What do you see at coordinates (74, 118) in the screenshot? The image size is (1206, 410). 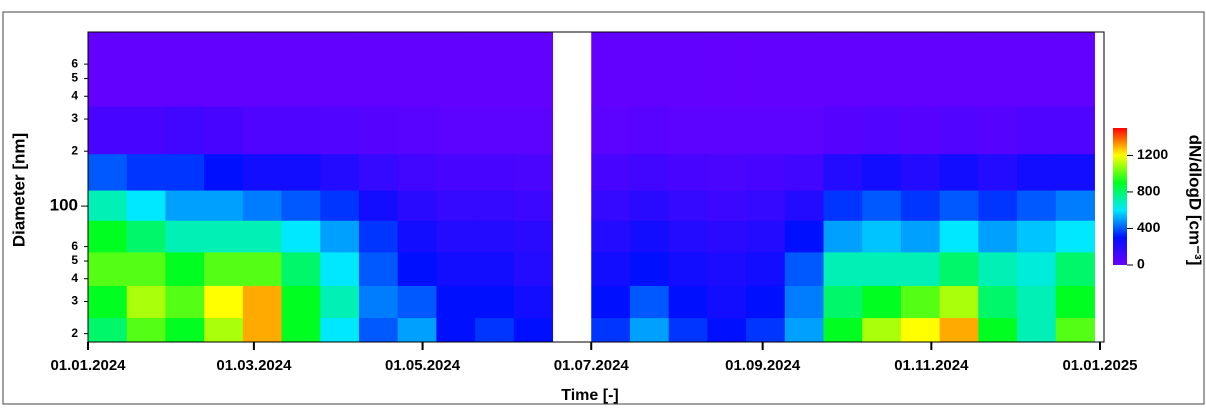 I see `y-tick-label: 3` at bounding box center [74, 118].